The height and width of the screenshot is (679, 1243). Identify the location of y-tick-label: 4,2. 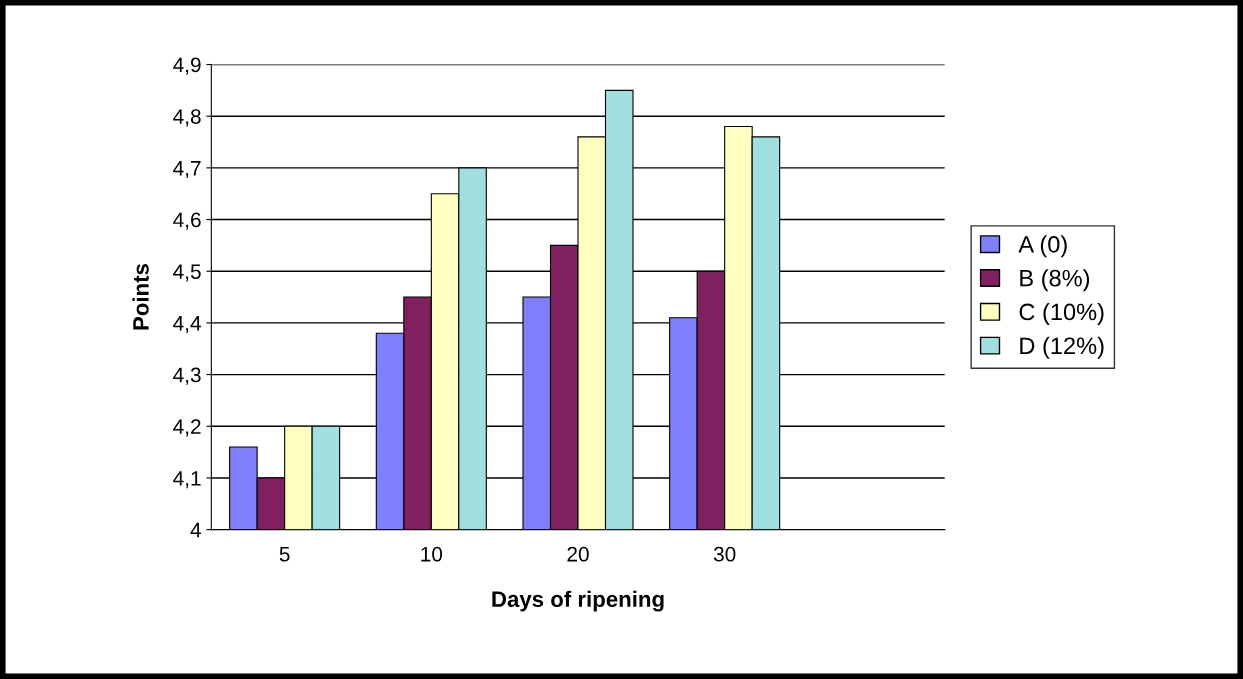
(187, 428).